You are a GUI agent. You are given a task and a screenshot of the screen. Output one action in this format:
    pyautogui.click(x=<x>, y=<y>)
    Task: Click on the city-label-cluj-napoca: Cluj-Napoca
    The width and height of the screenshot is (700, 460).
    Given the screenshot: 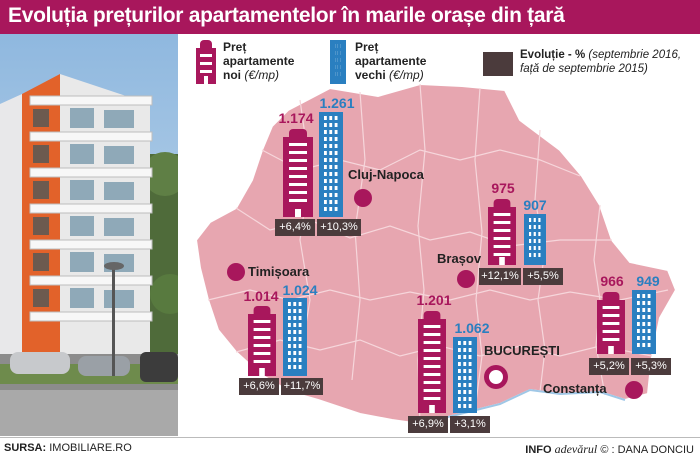 What is the action you would take?
    pyautogui.click(x=386, y=174)
    